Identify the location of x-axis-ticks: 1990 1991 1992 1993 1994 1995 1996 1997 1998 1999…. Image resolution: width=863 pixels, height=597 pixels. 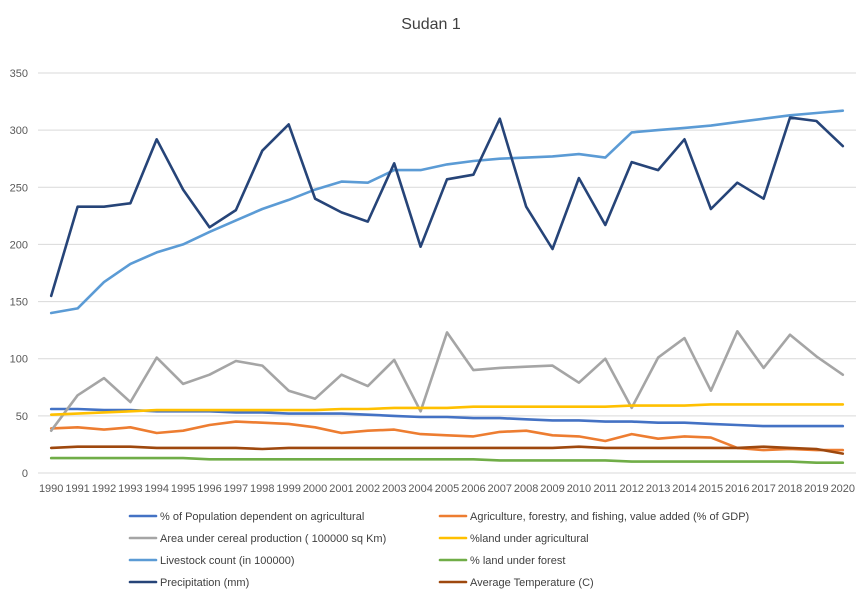
(447, 489).